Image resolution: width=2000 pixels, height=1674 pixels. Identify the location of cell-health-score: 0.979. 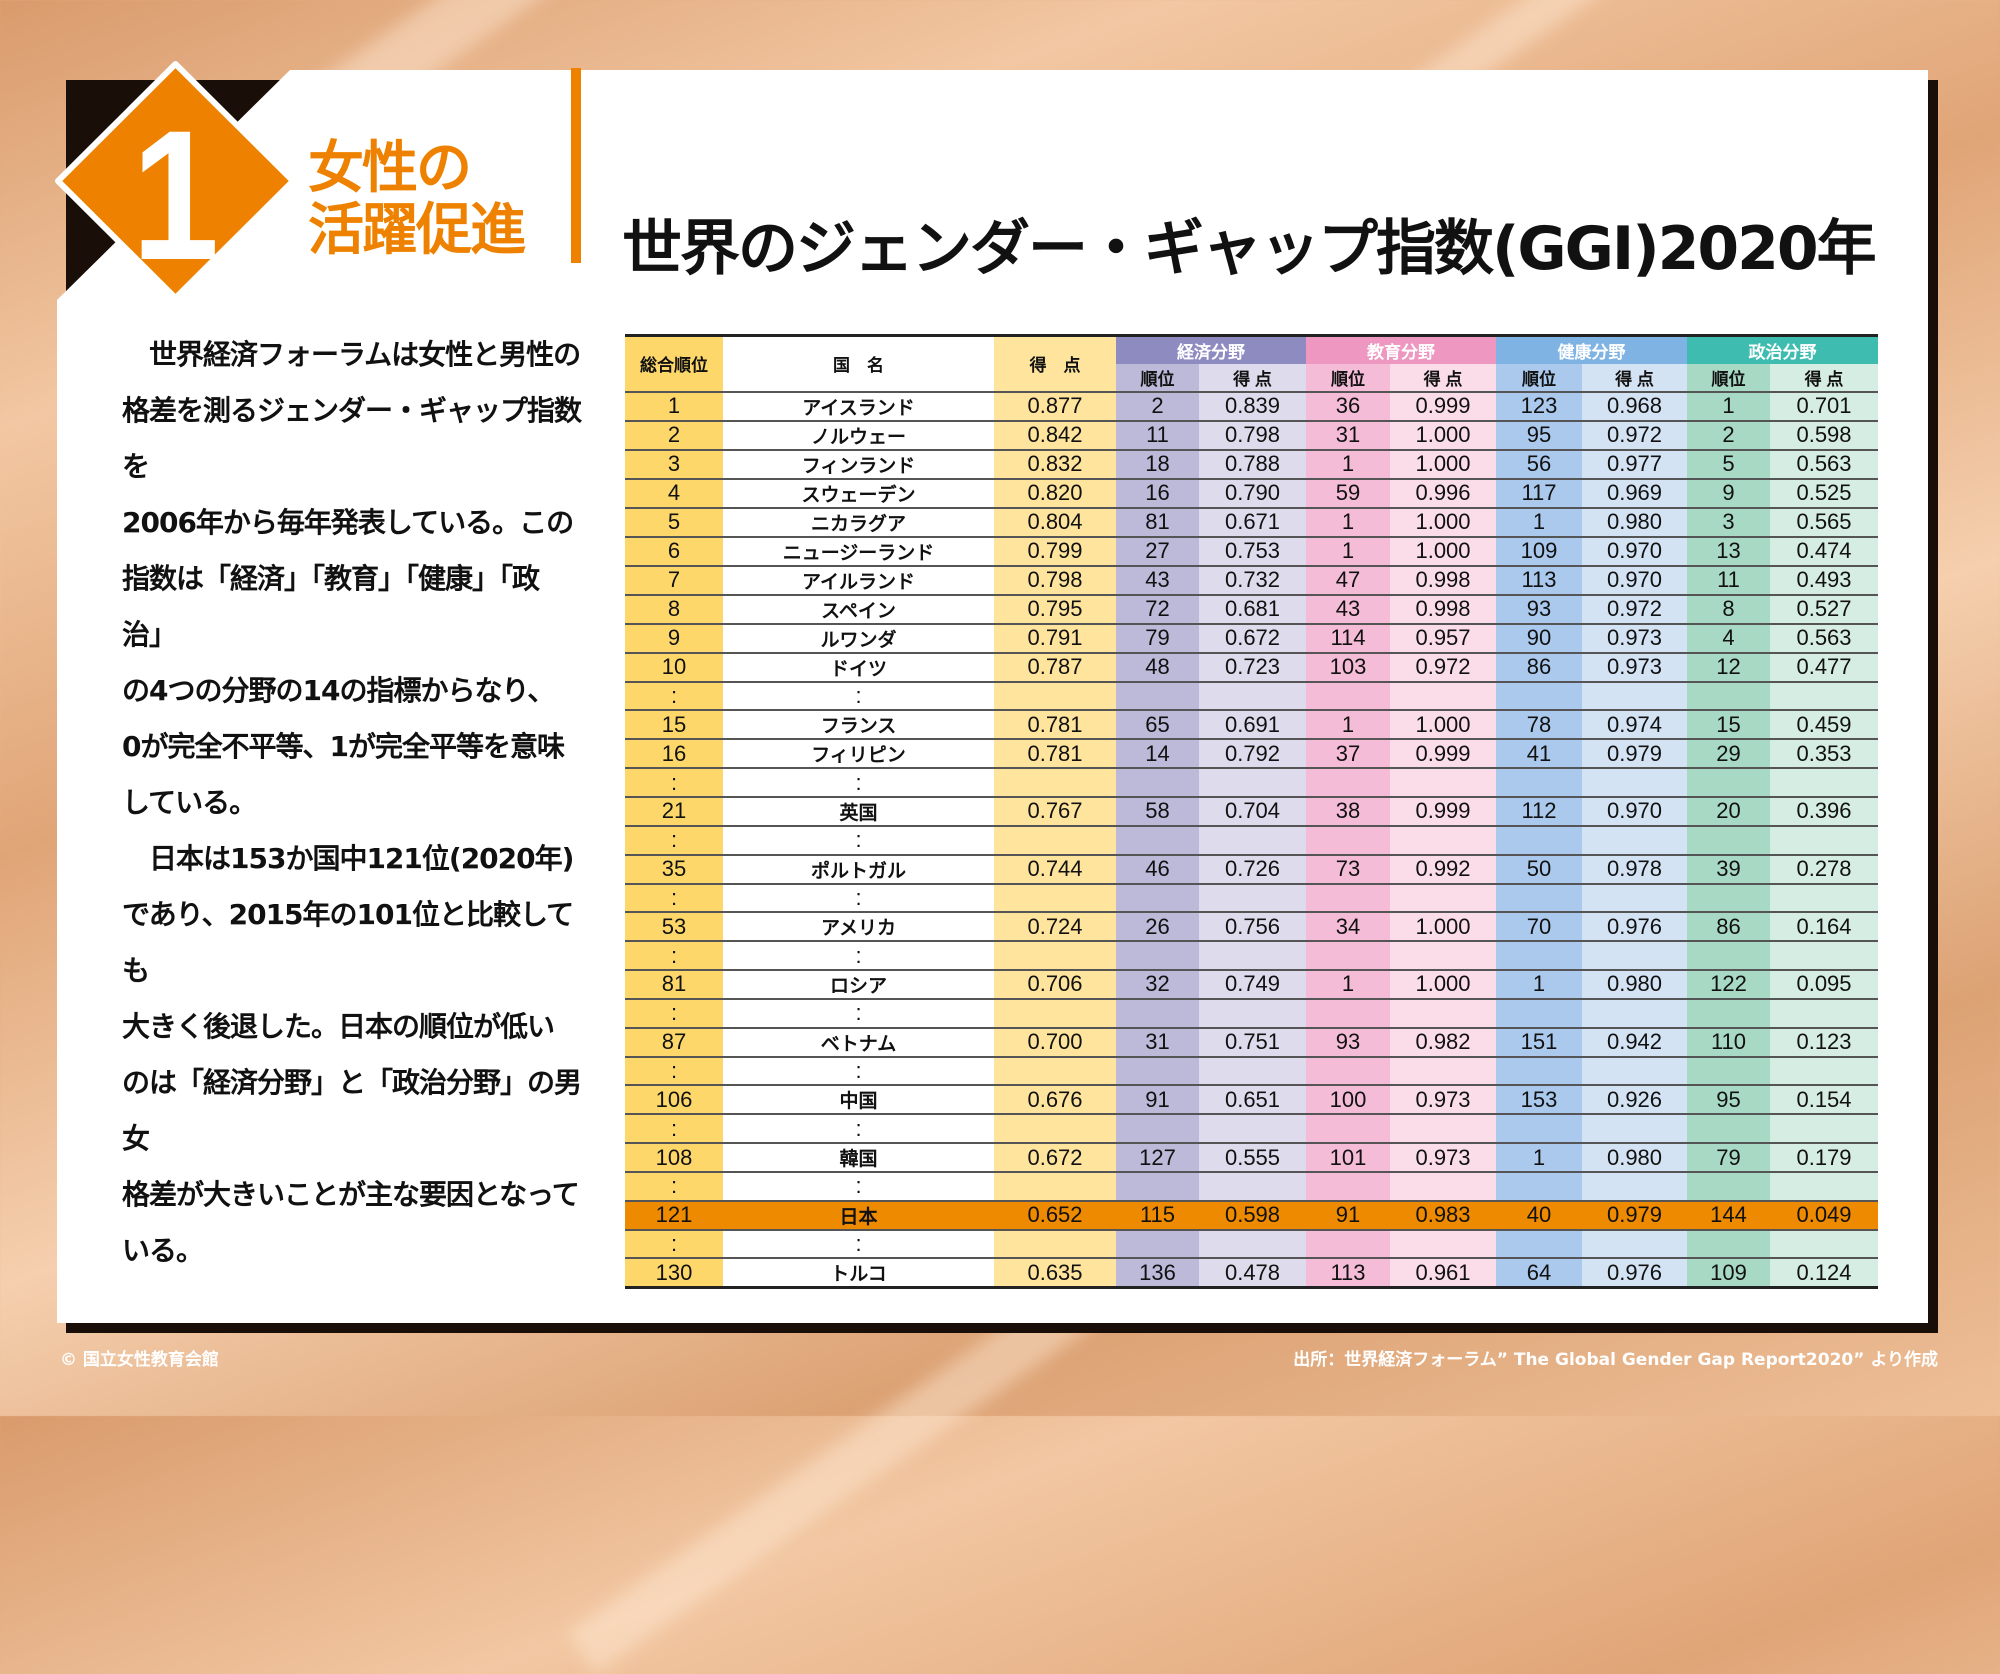
(1634, 1215).